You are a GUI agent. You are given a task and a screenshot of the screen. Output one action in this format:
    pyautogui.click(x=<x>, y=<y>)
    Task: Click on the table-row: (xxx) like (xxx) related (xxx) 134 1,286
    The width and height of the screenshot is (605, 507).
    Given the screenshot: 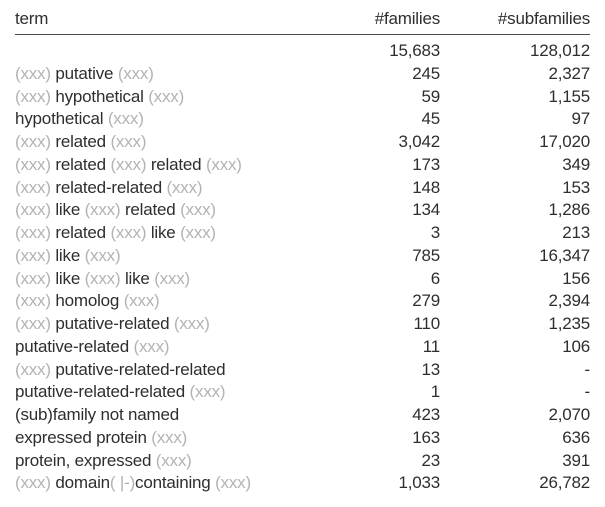 What is the action you would take?
    pyautogui.click(x=302, y=210)
    